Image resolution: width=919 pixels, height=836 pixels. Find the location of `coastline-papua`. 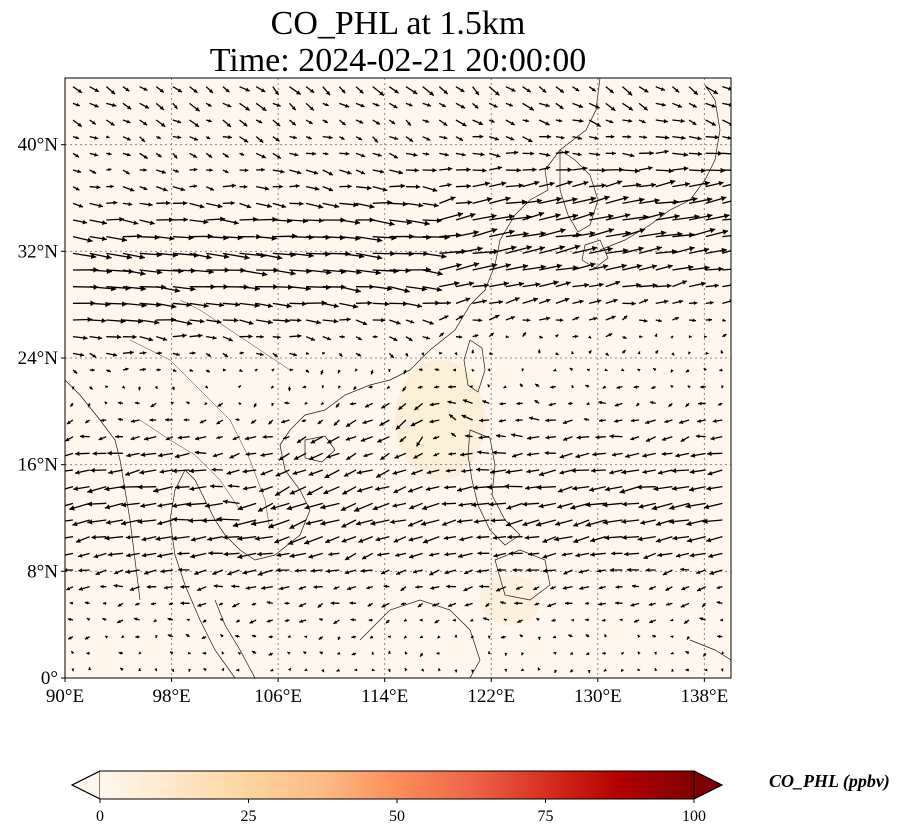

coastline-papua is located at coordinates (710, 650).